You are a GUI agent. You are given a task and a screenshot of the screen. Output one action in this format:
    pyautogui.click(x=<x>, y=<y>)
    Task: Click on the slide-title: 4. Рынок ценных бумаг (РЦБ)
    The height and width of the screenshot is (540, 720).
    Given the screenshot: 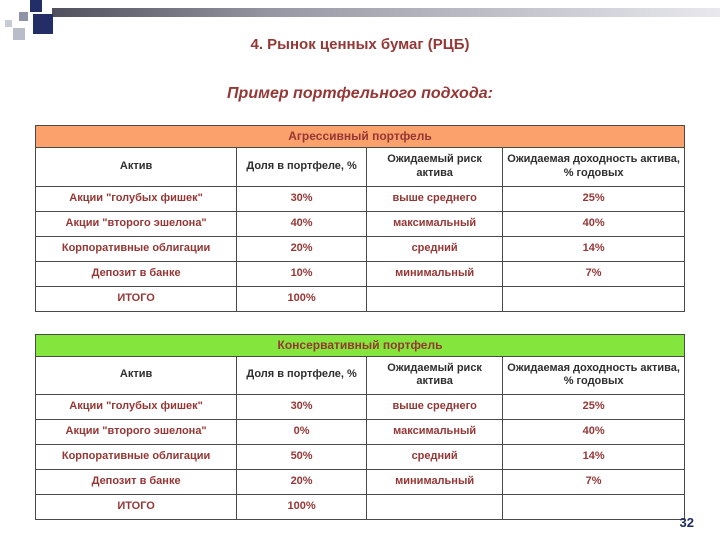 What is the action you would take?
    pyautogui.click(x=360, y=44)
    